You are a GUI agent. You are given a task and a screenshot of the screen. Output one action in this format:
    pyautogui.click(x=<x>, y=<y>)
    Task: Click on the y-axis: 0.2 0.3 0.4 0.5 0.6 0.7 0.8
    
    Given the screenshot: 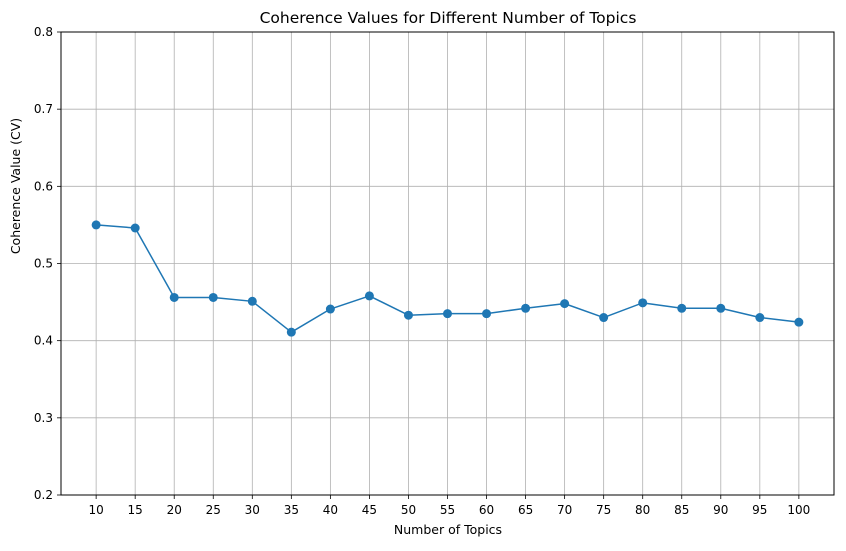 What is the action you would take?
    pyautogui.click(x=47, y=263)
    